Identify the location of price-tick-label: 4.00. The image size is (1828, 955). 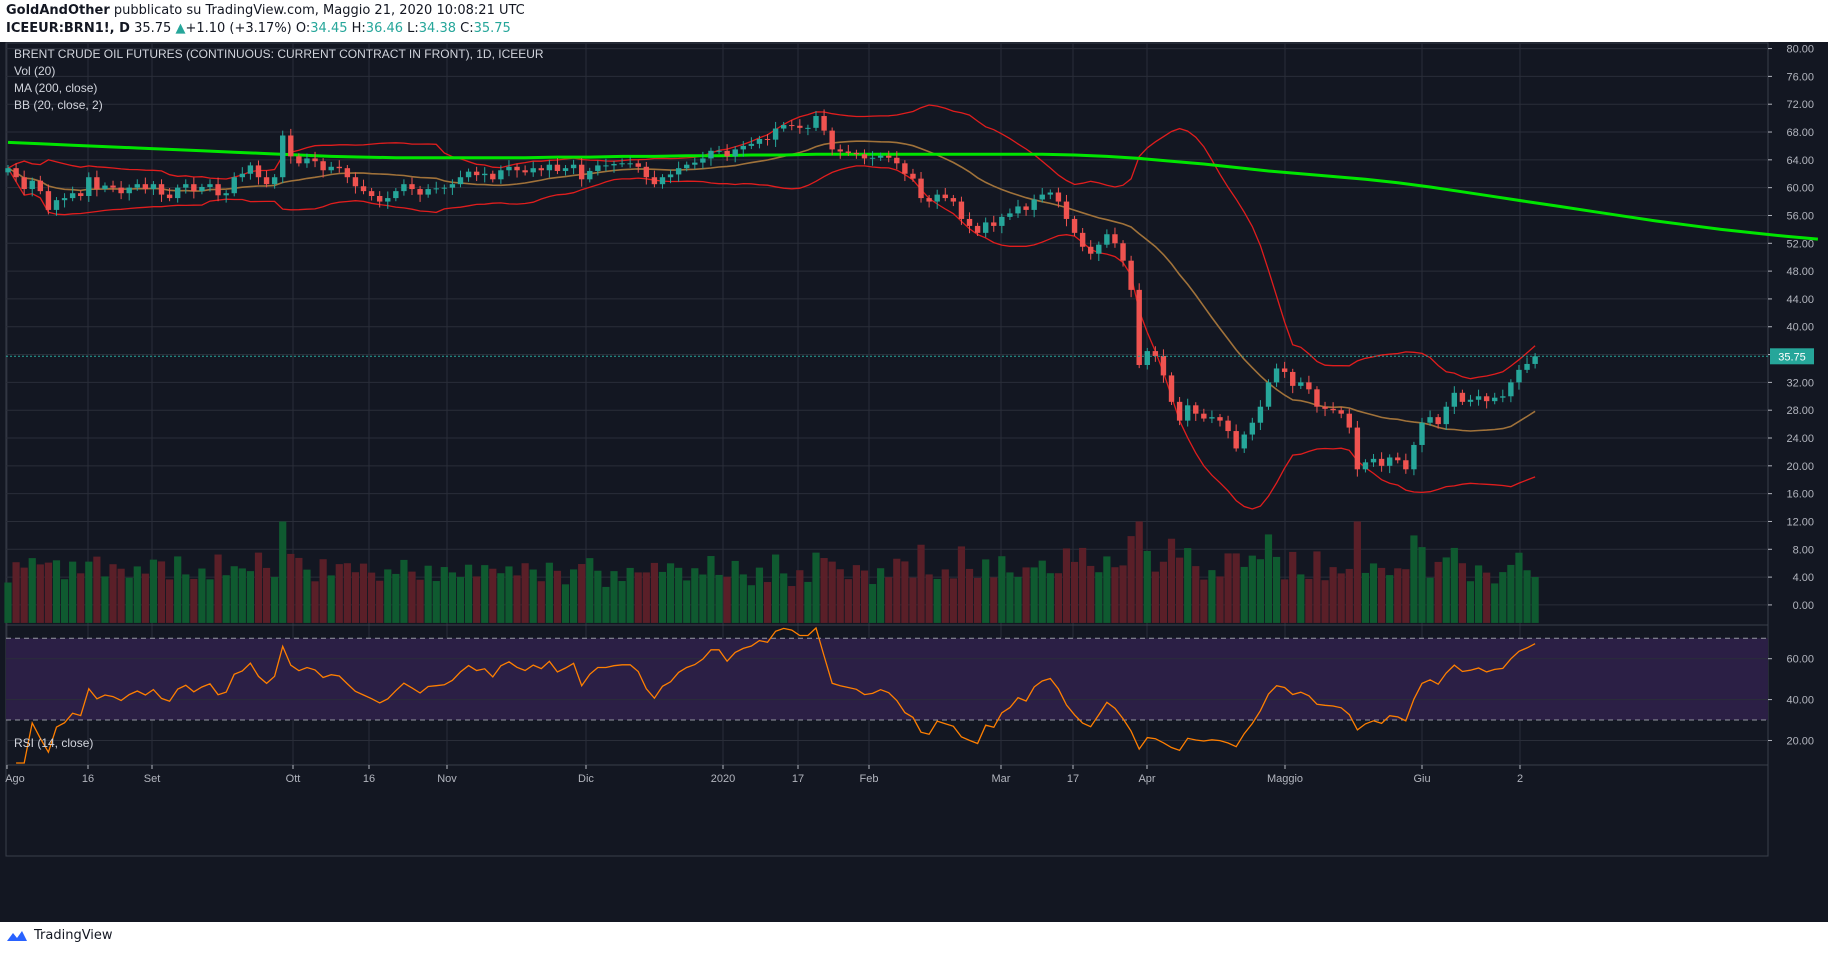
(1803, 578).